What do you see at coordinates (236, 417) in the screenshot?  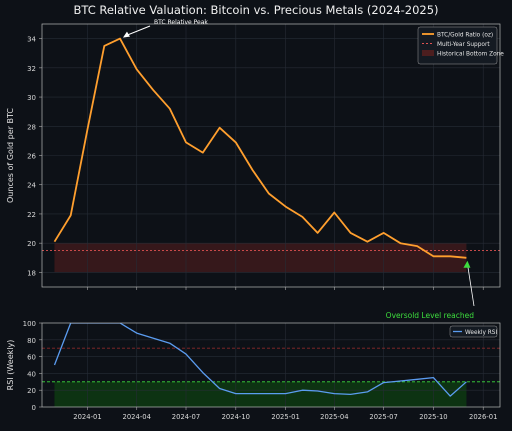 I see `x-tick-label: 2024-10` at bounding box center [236, 417].